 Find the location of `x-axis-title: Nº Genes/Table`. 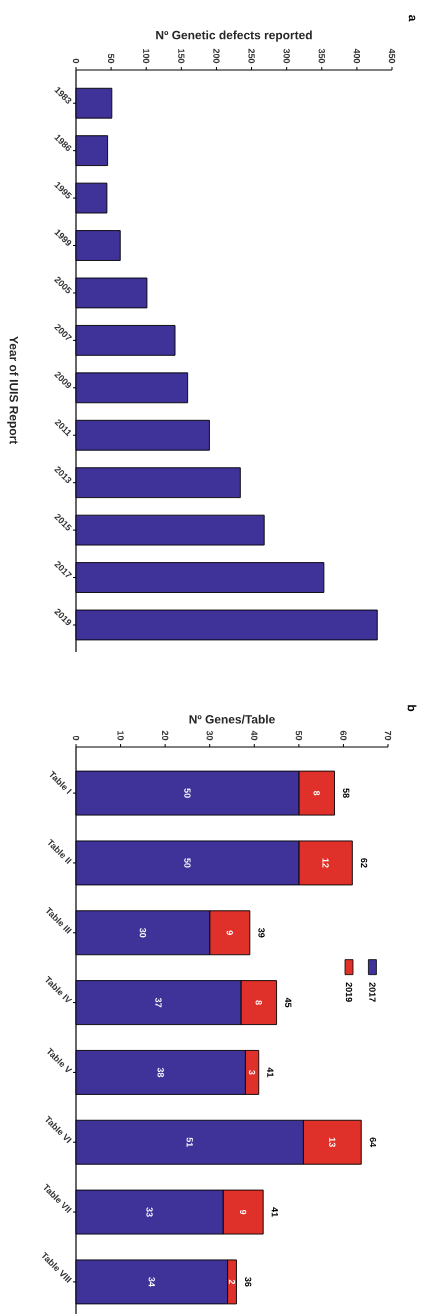

x-axis-title: Nº Genes/Table is located at coordinates (232, 719).